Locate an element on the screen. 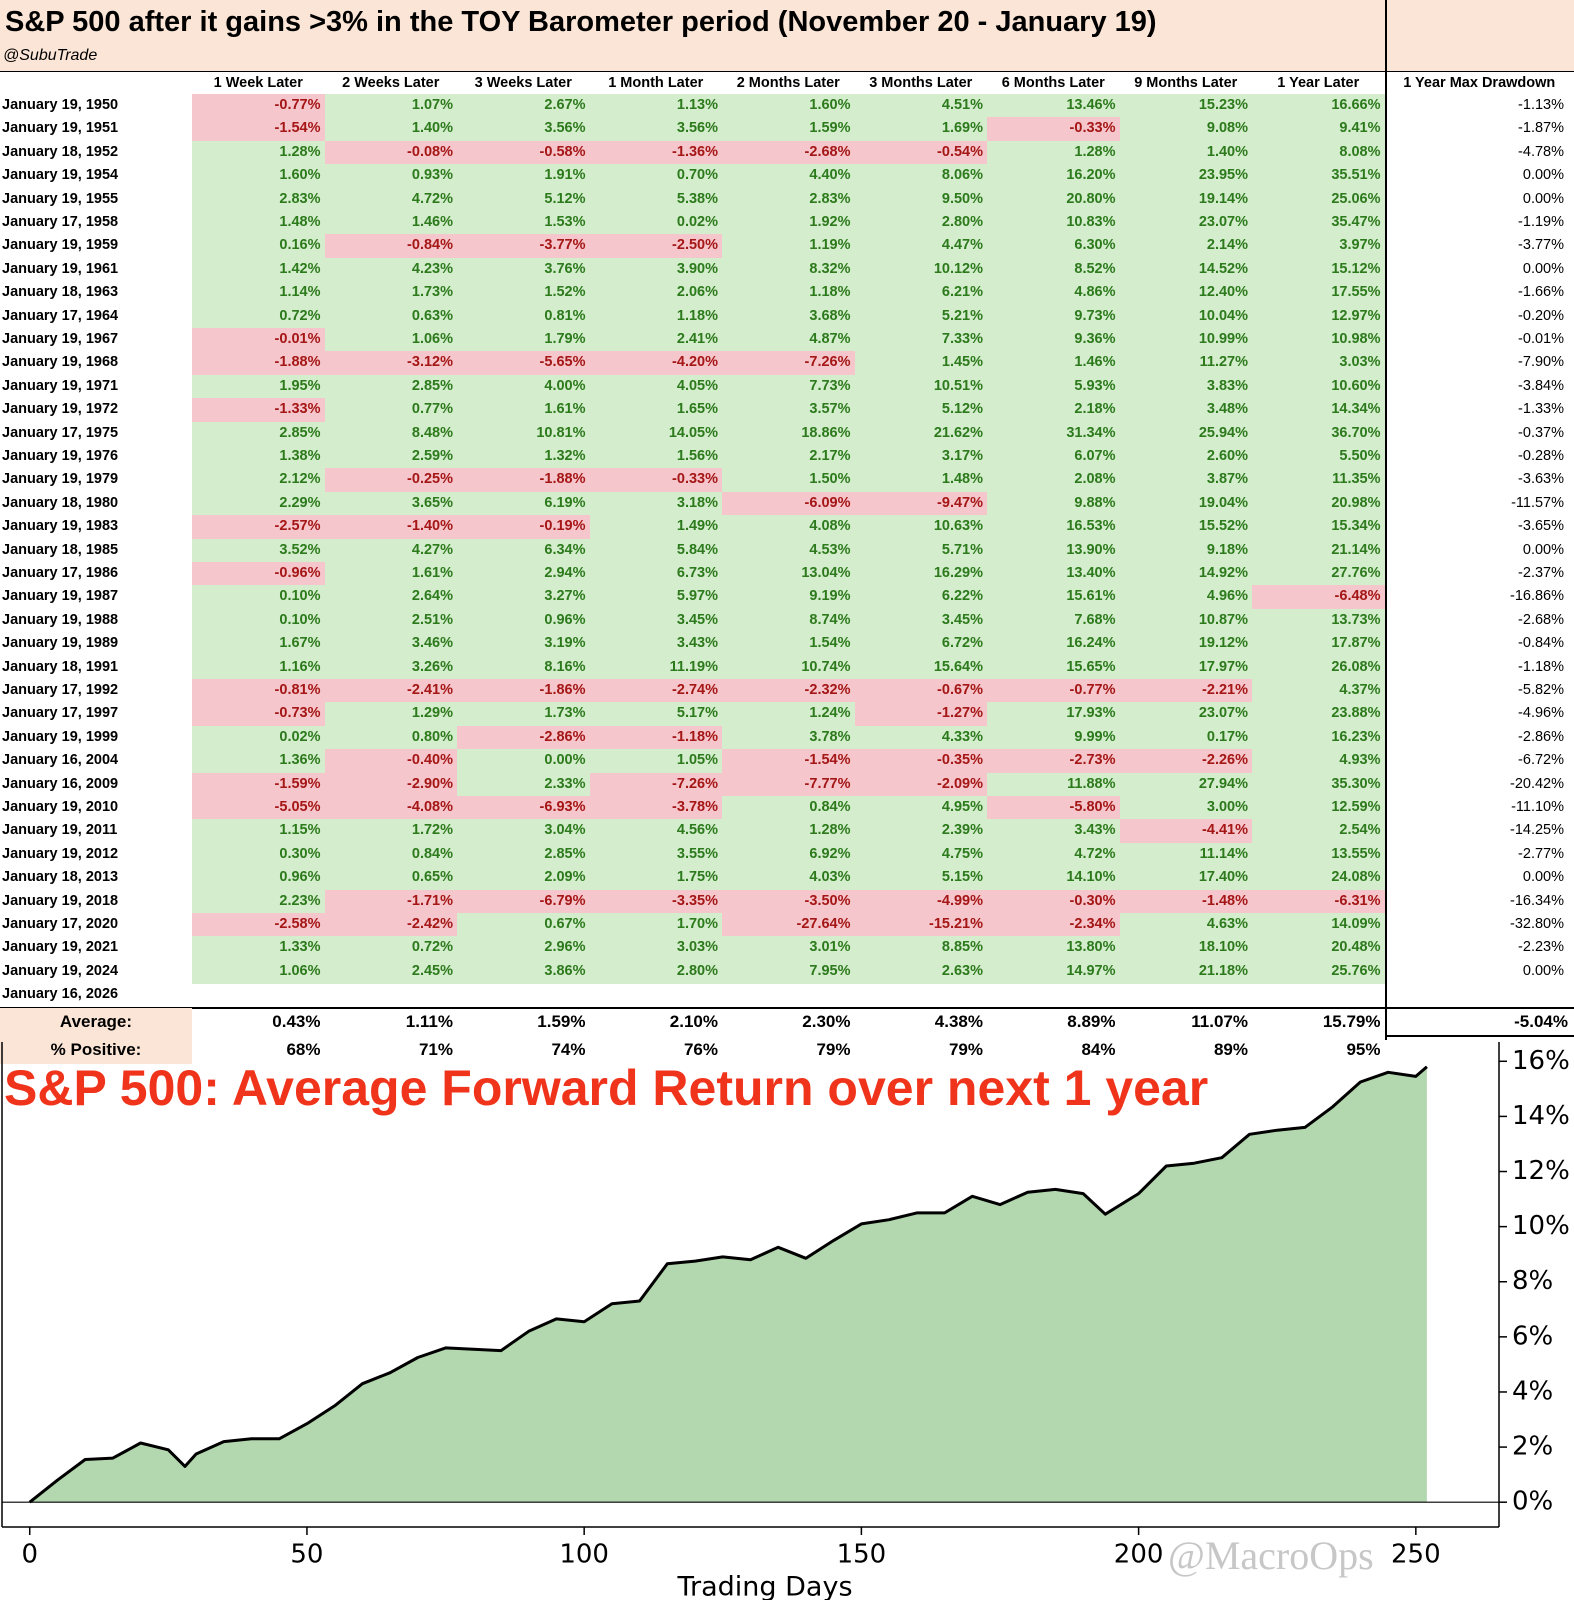 Image resolution: width=1574 pixels, height=1600 pixels. cell: 21.14% is located at coordinates (1318, 550).